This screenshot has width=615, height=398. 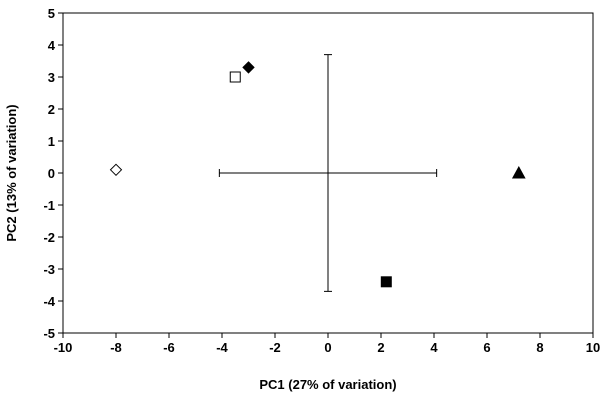 I want to click on x-axis-title: PC1 (27% of variation), so click(x=327, y=384).